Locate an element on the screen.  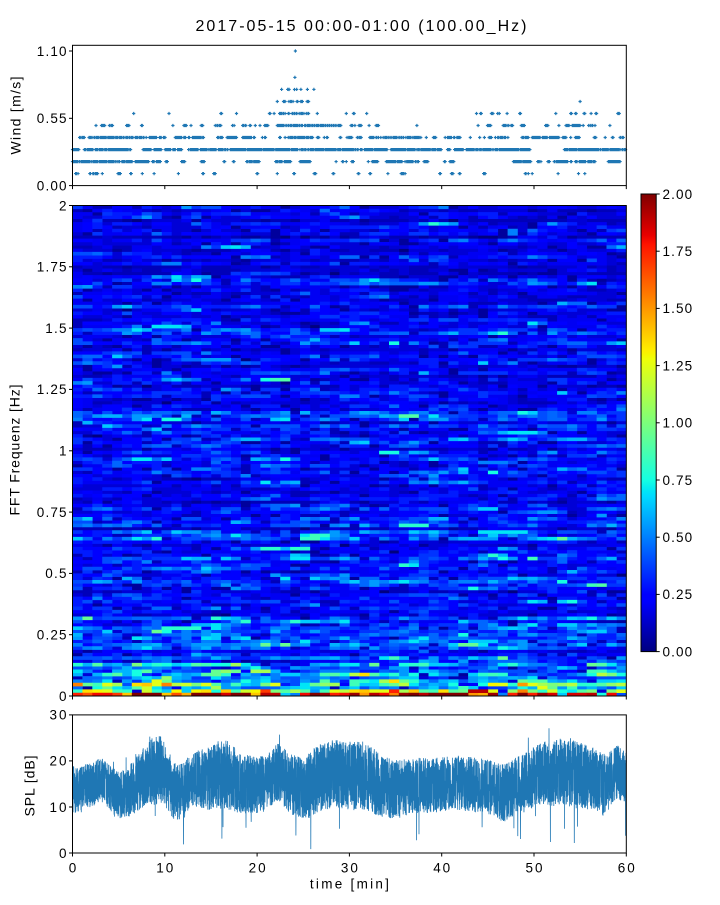
svg-text: 0.50 is located at coordinates (678, 537).